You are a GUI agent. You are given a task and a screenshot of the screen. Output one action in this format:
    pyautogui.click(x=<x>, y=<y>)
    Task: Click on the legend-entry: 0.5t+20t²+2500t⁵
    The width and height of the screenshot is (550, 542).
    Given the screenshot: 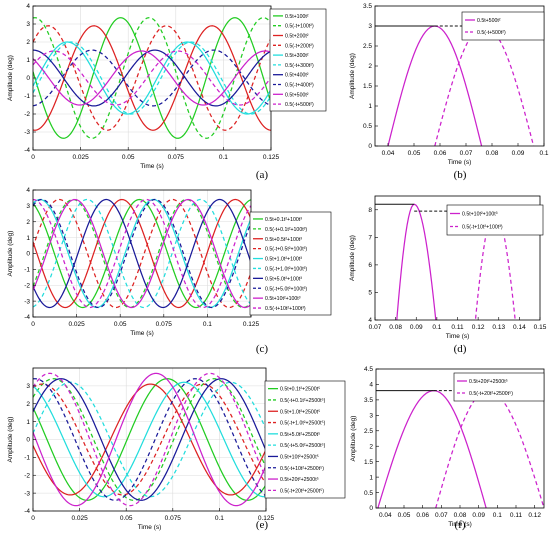 What is the action you would take?
    pyautogui.click(x=299, y=480)
    